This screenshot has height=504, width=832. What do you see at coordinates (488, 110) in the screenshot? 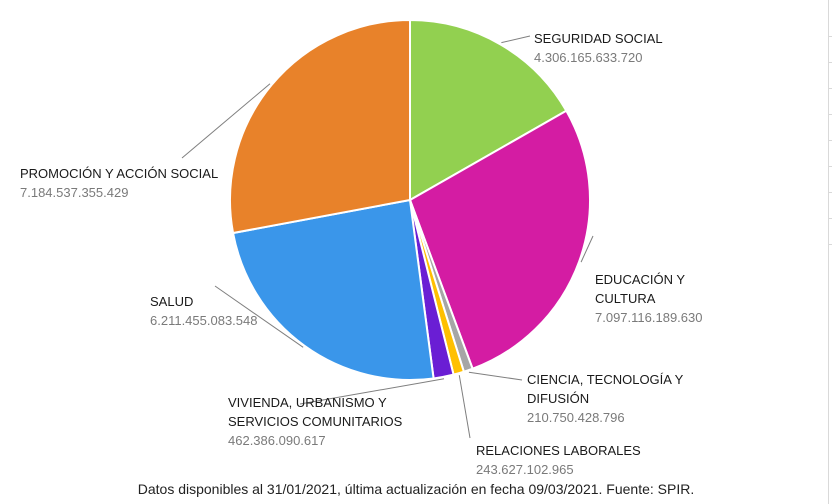
I see `pie-slice-seguridad-social` at bounding box center [488, 110].